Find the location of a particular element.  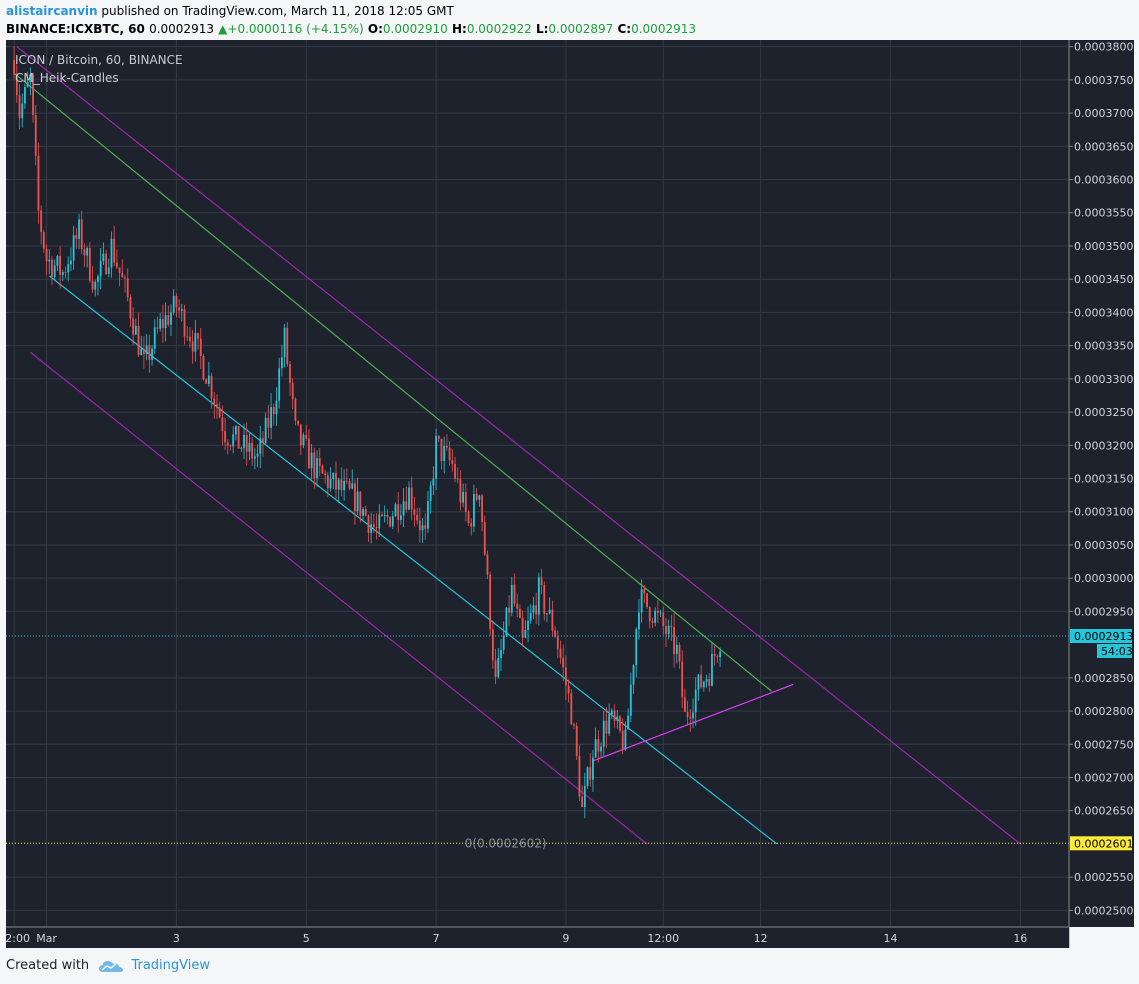

up-arrow-icon: ▲ is located at coordinates (223, 29).